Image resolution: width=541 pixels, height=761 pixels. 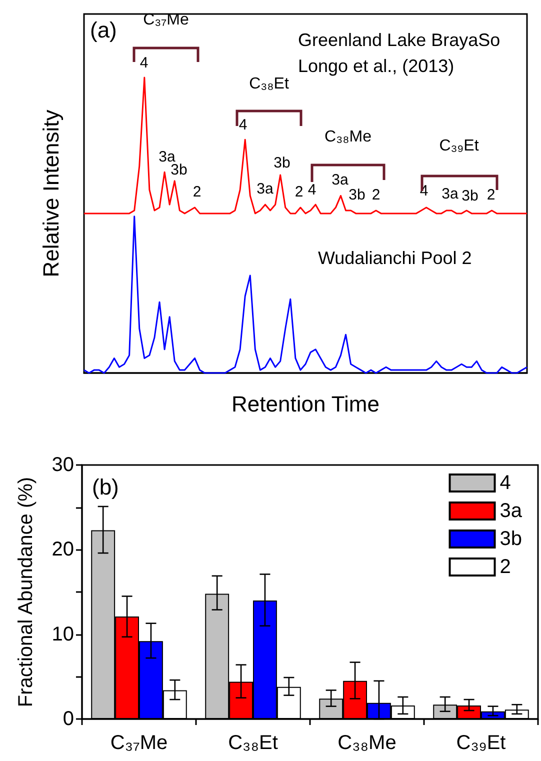 What do you see at coordinates (103, 30) in the screenshot?
I see `text: (a)` at bounding box center [103, 30].